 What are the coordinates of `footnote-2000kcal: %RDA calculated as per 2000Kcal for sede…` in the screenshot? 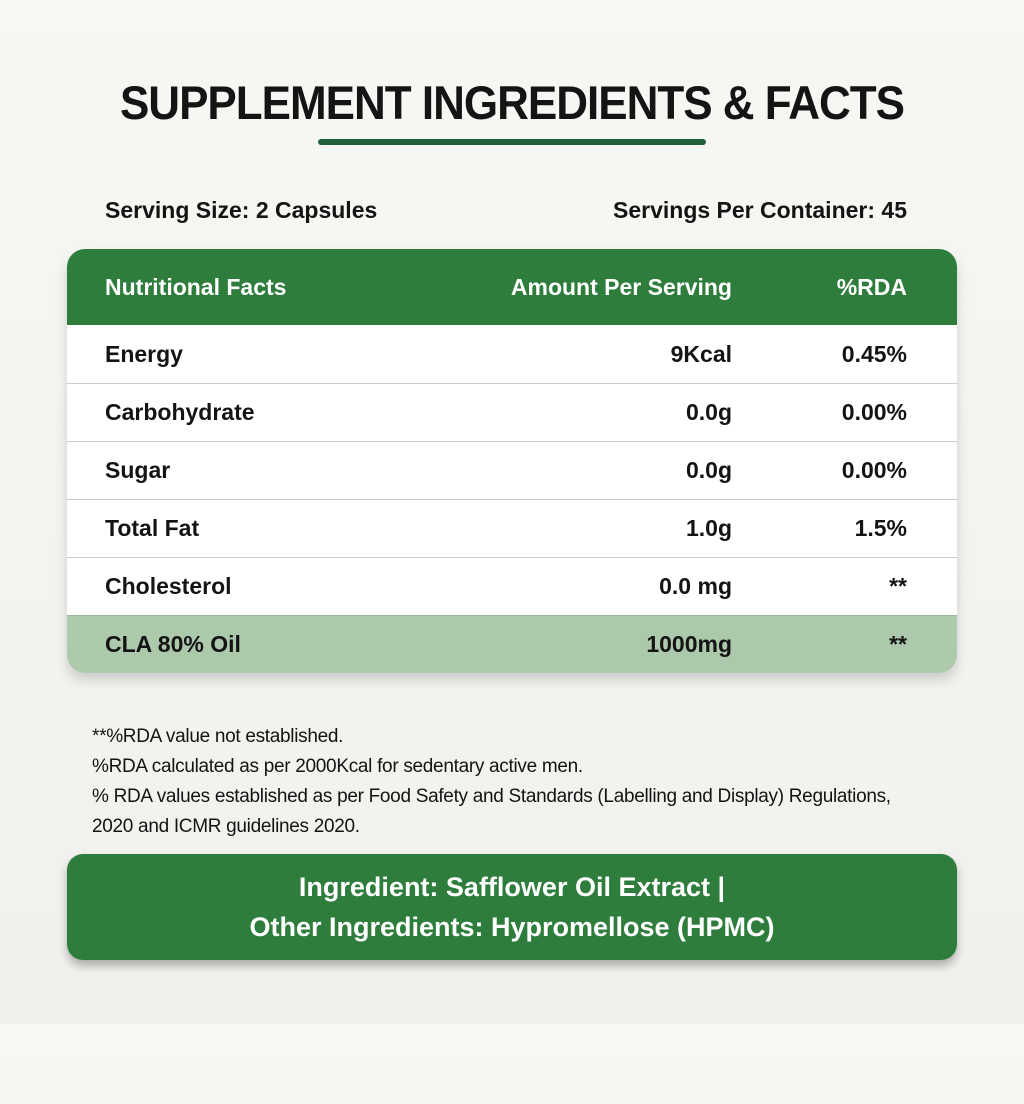 It's located at (337, 766).